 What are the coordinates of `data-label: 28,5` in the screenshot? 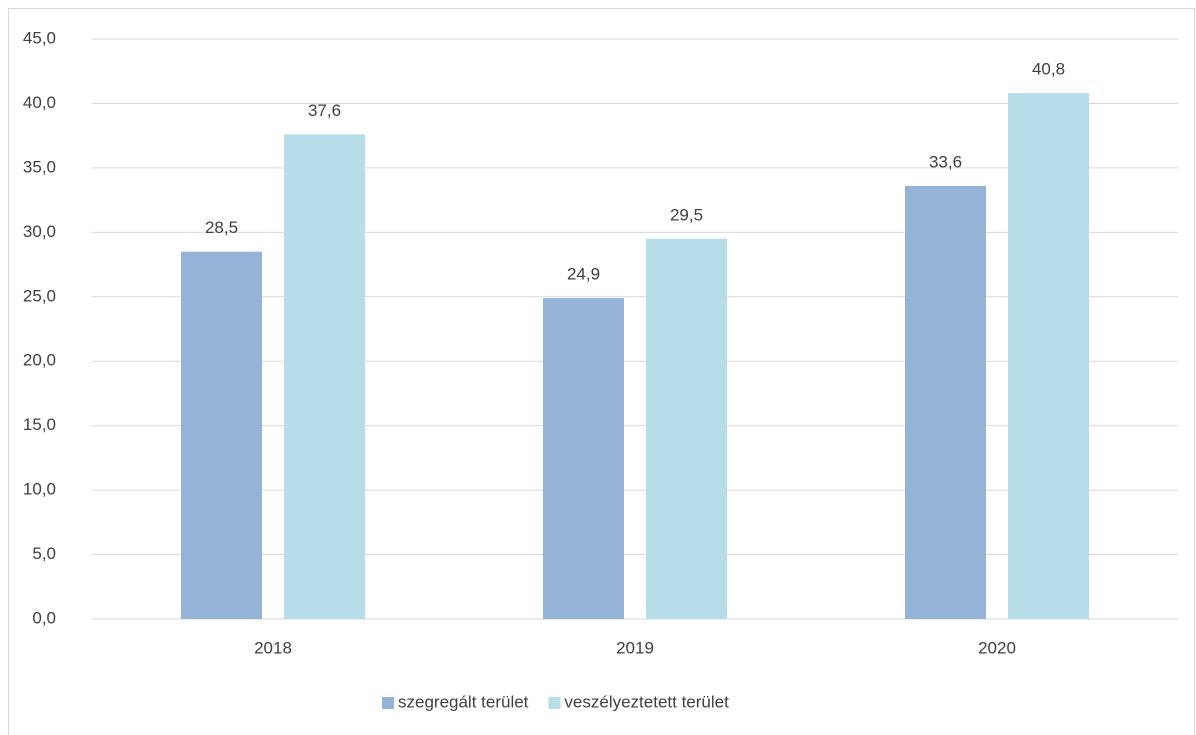 It's located at (221, 227).